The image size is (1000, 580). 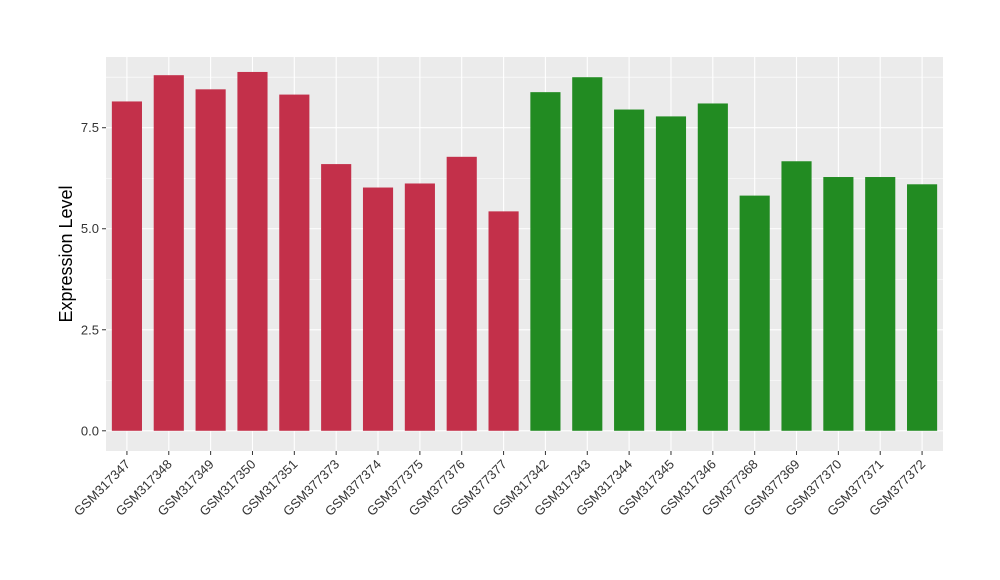 I want to click on bar-gsm317349, so click(x=210, y=260).